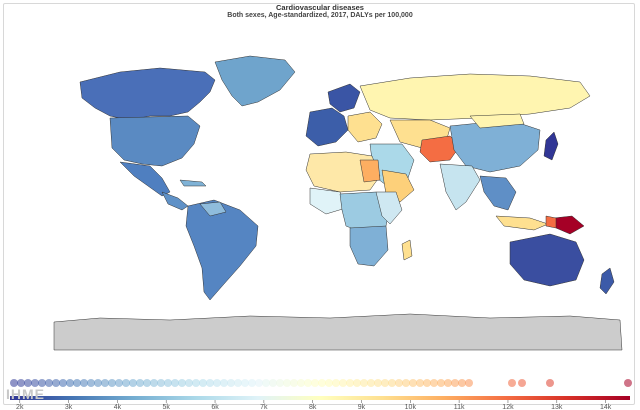 The image size is (640, 410). Describe the element at coordinates (607, 281) in the screenshot. I see `region-new-zealand` at that location.